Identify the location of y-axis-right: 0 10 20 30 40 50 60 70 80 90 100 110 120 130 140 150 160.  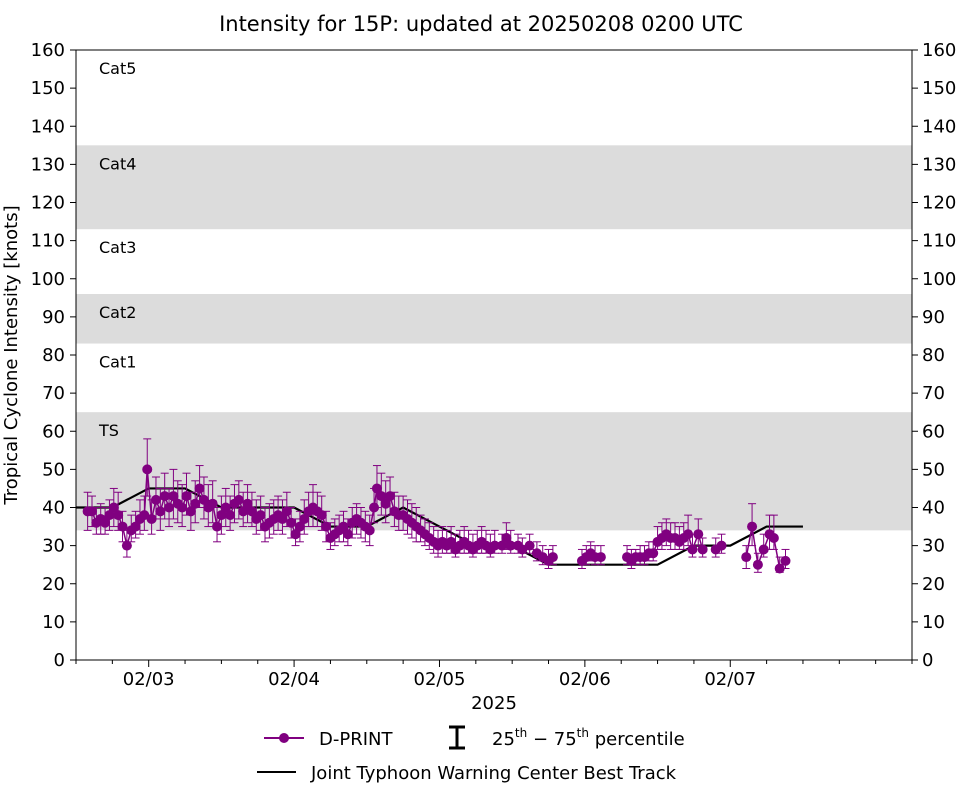
(934, 355).